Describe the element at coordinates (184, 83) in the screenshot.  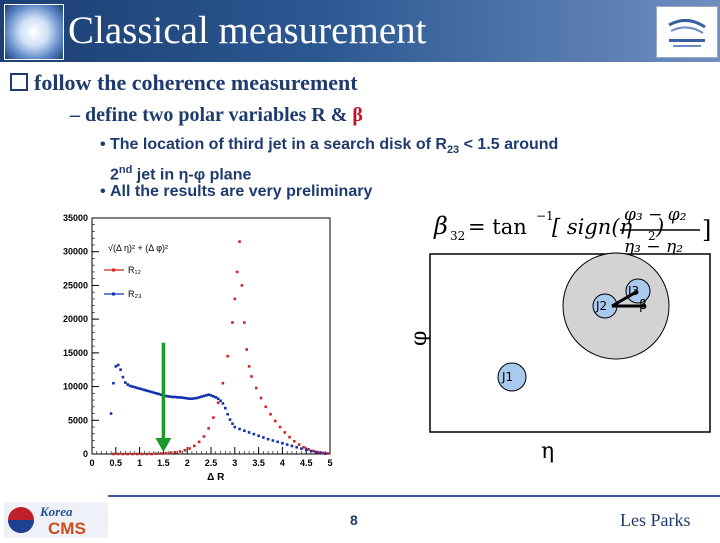
I see `main-bullet: follow the coherence measurement` at that location.